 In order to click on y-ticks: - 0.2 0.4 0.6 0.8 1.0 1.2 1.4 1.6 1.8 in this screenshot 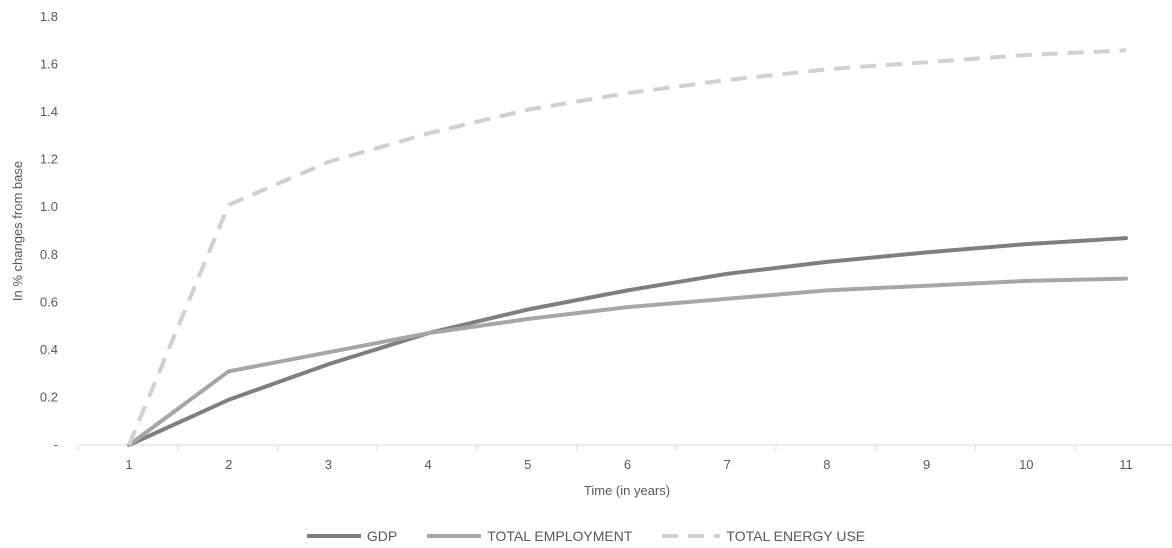, I will do `click(49, 230)`.